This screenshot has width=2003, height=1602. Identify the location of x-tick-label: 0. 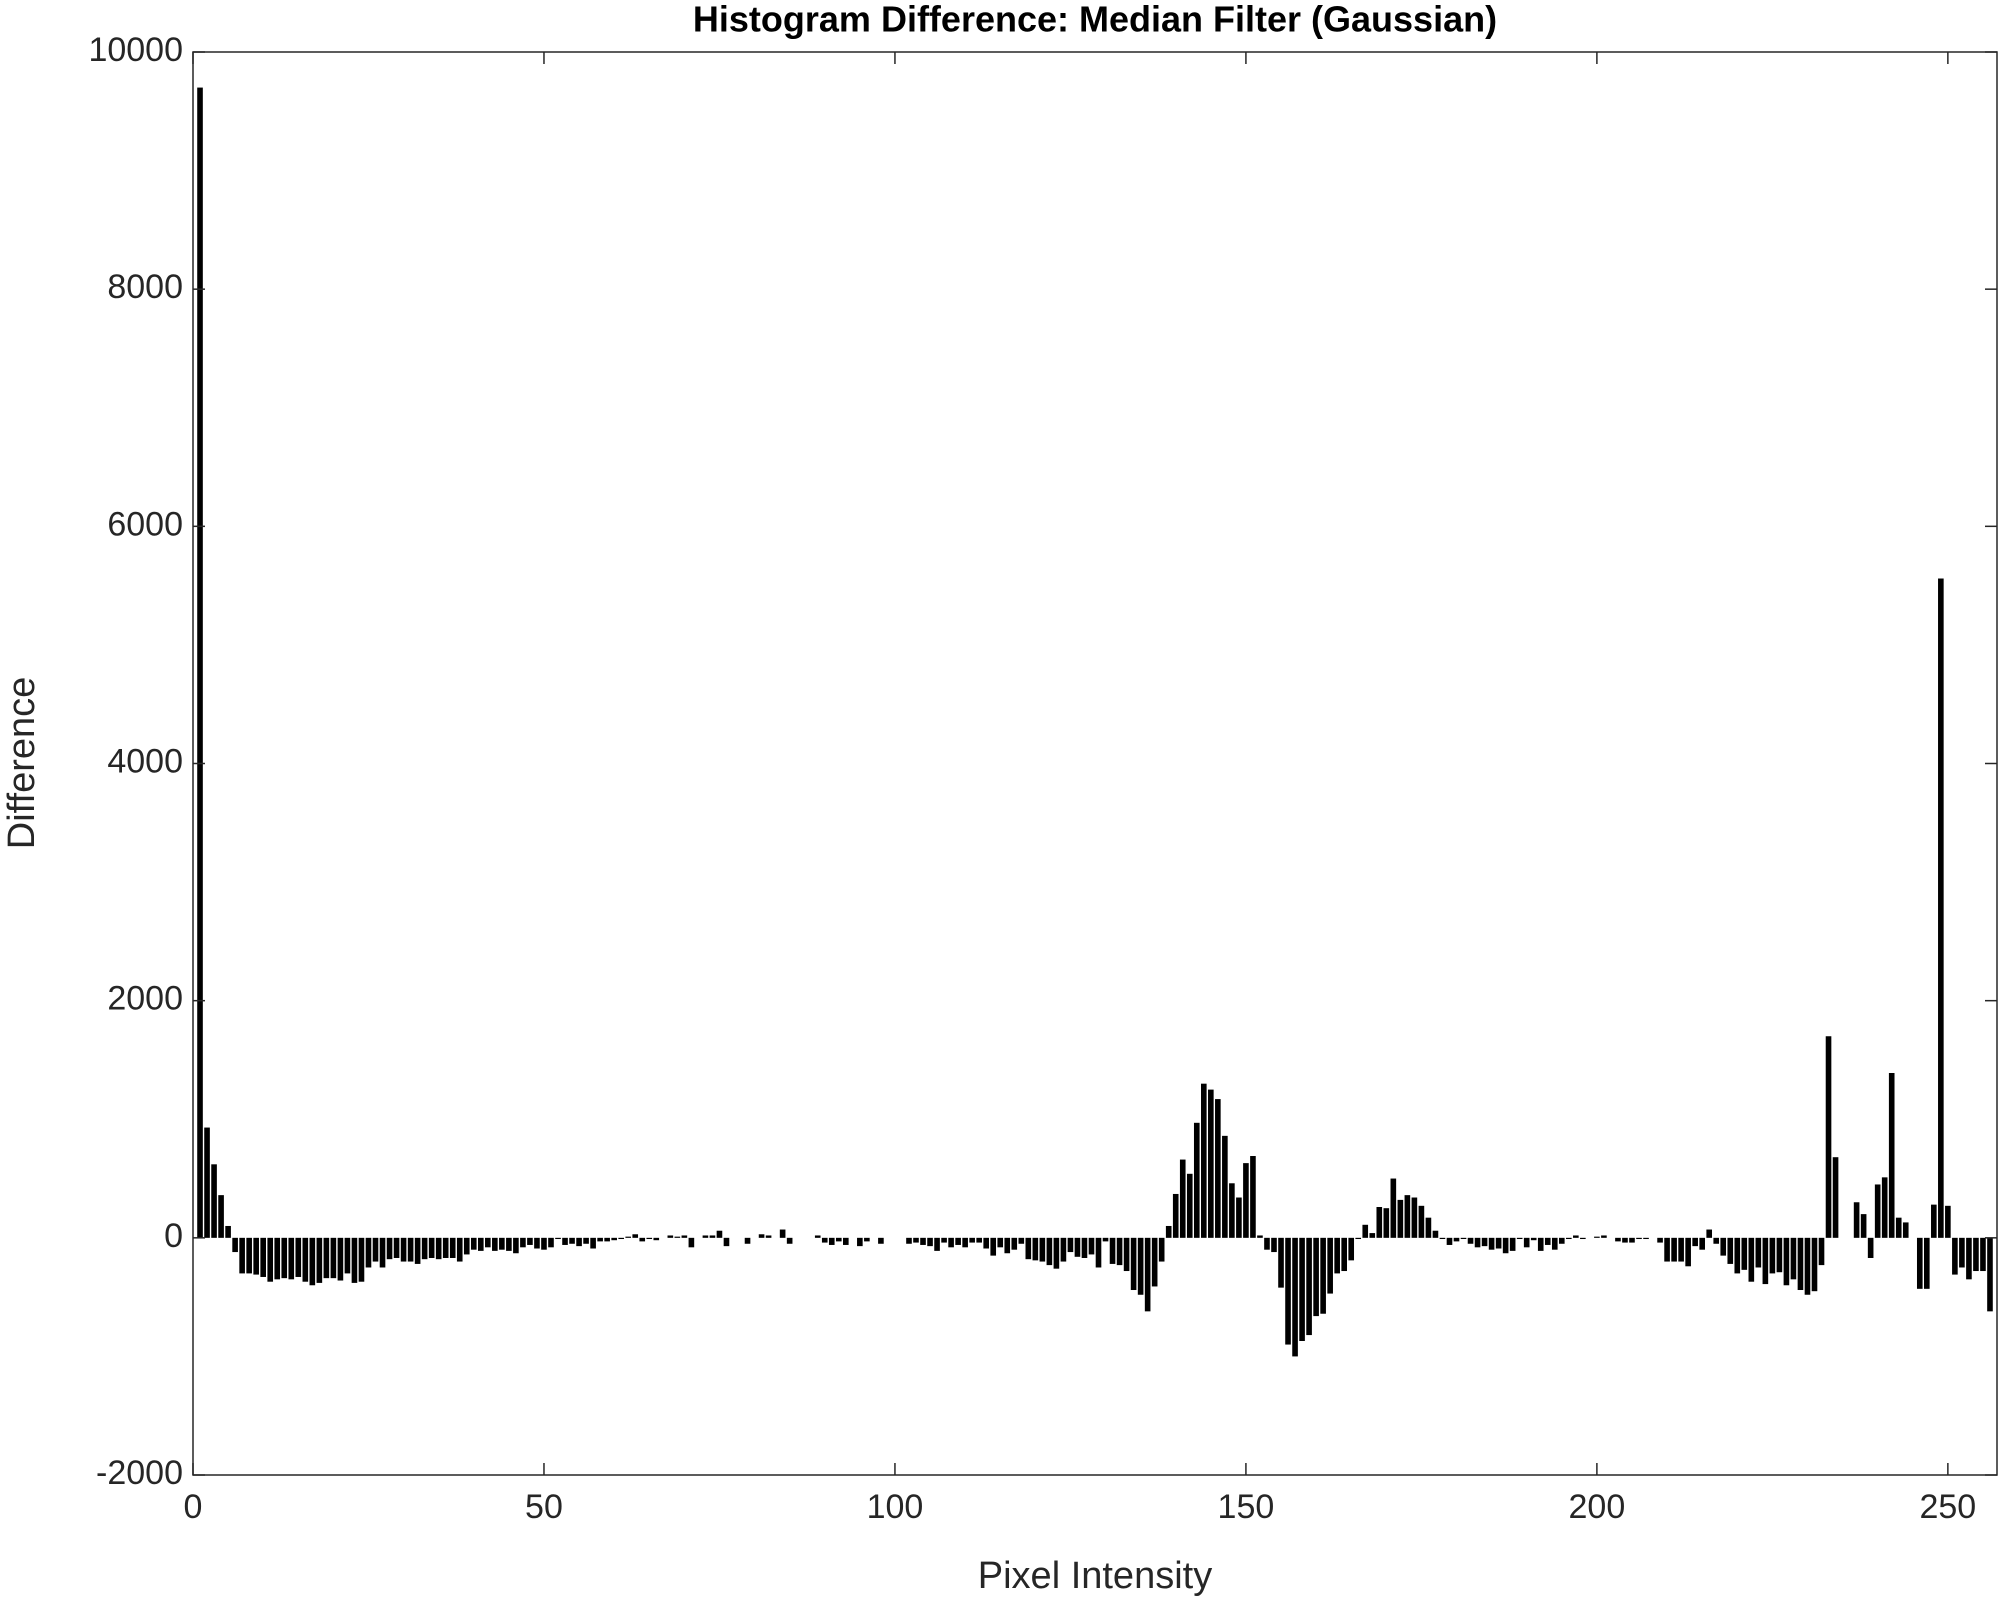
(193, 1507).